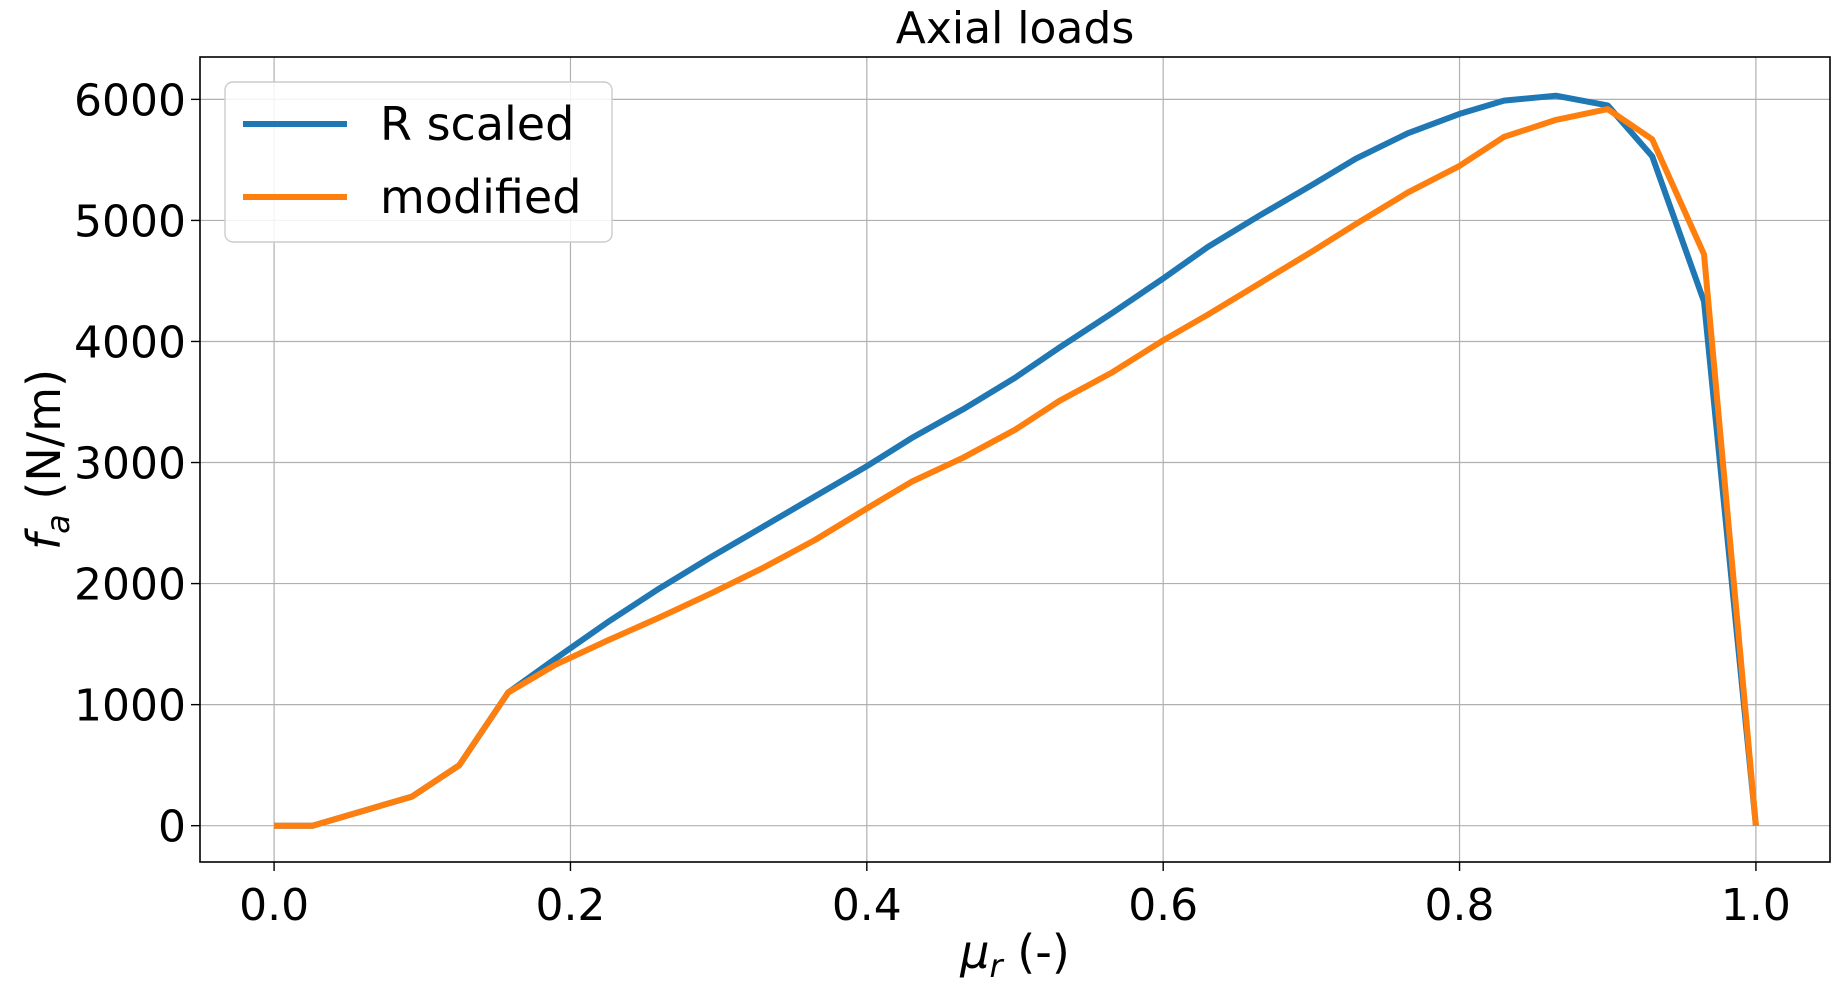 The height and width of the screenshot is (989, 1840). I want to click on y-axis-label: fa (N/m), so click(47, 459).